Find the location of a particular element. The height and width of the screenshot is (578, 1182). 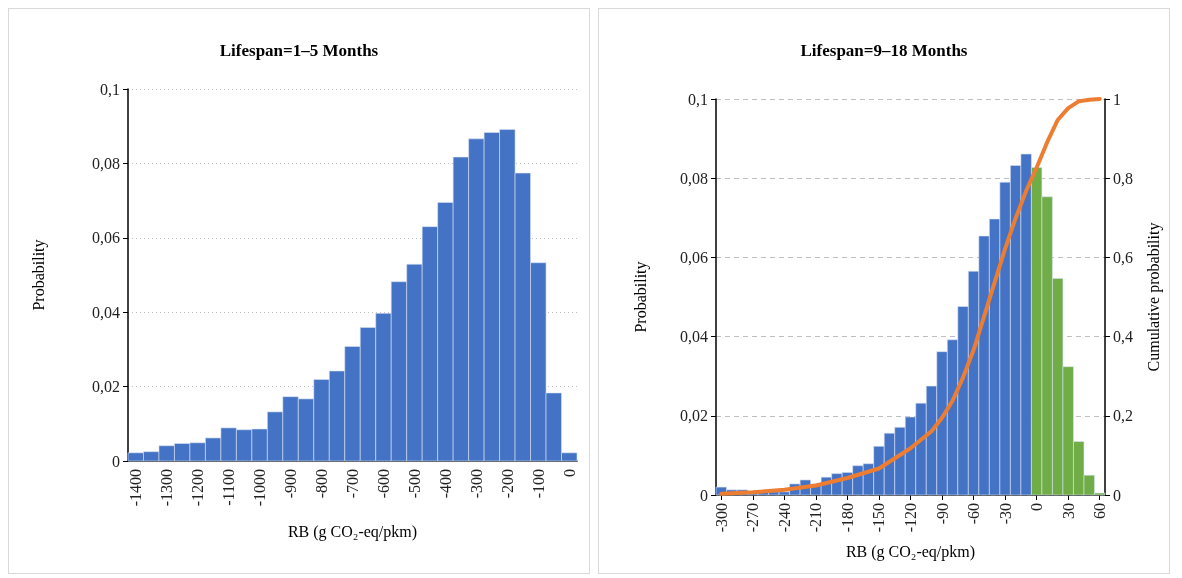

chart-title: Lifespan=1–5 Months is located at coordinates (299, 50).